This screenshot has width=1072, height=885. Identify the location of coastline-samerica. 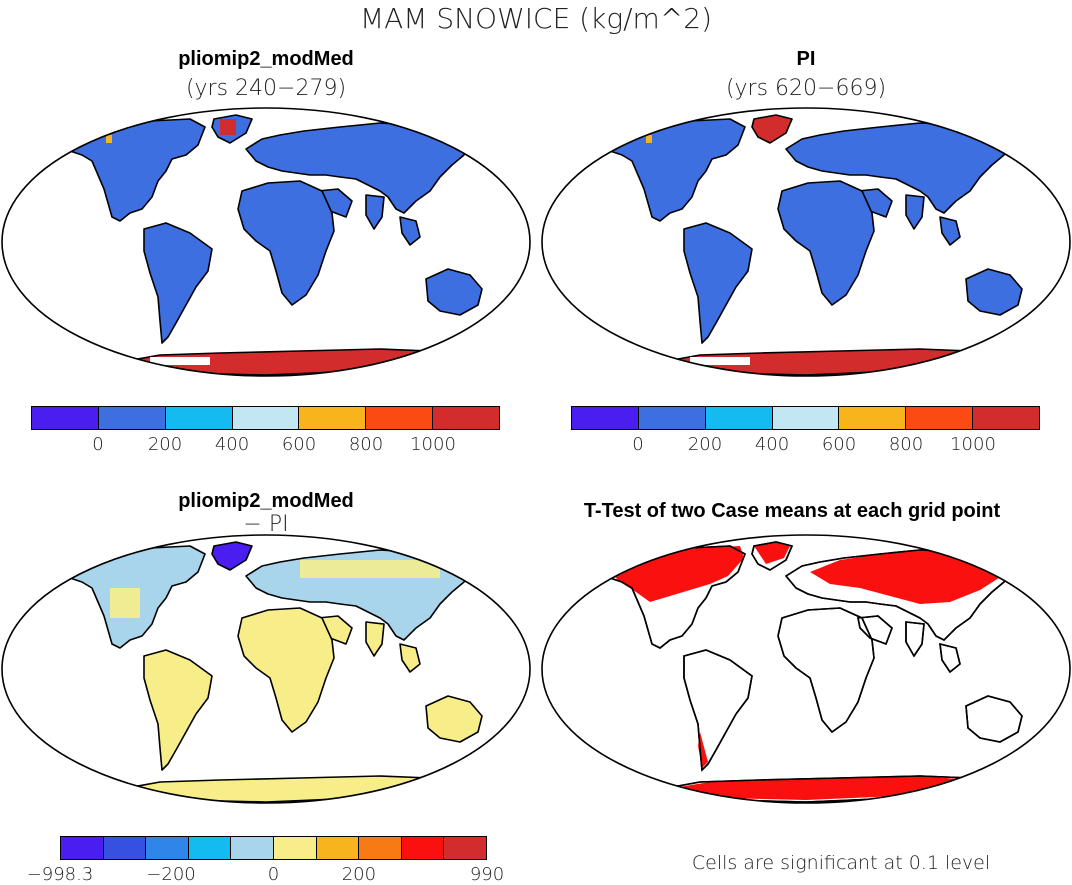
(718, 710).